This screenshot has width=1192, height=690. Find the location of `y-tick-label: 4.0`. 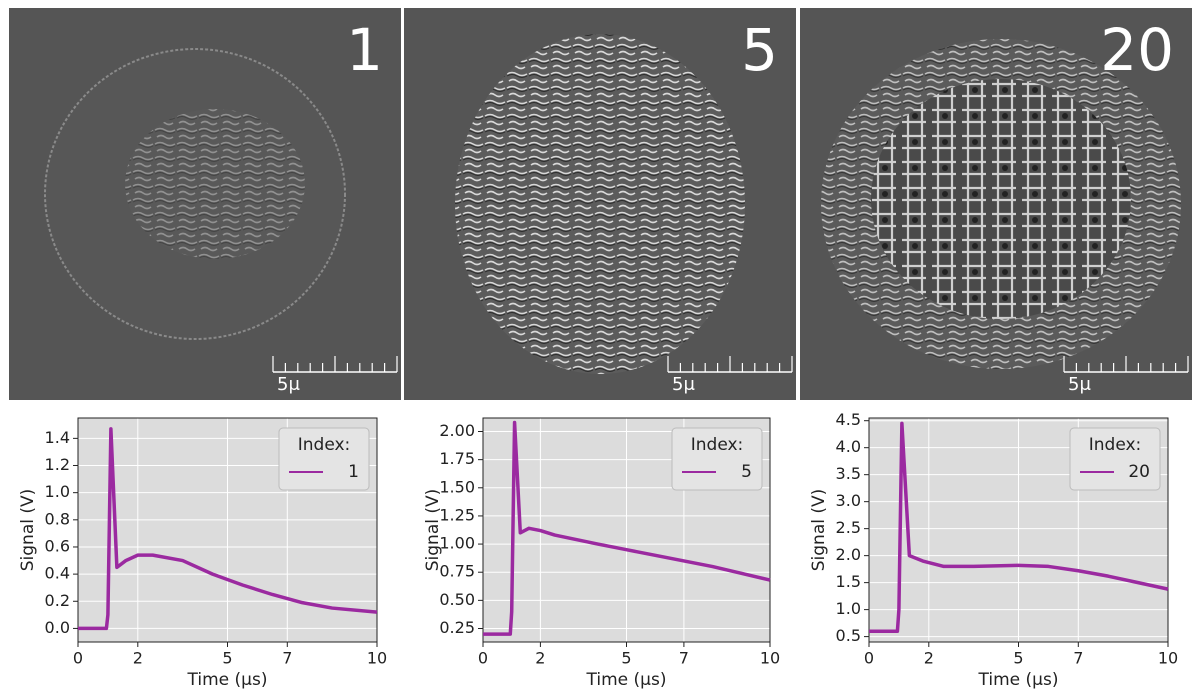

y-tick-label: 4.0 is located at coordinates (848, 446).